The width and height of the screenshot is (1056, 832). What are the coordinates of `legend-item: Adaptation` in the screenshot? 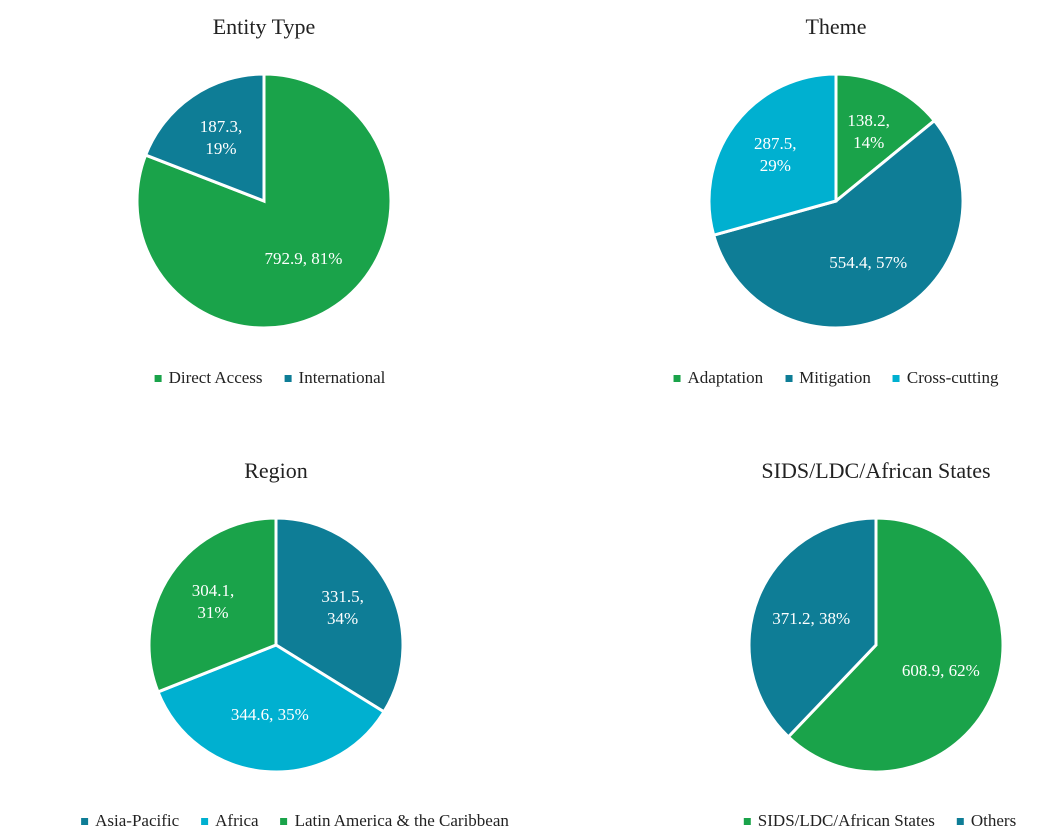 It's located at (718, 378).